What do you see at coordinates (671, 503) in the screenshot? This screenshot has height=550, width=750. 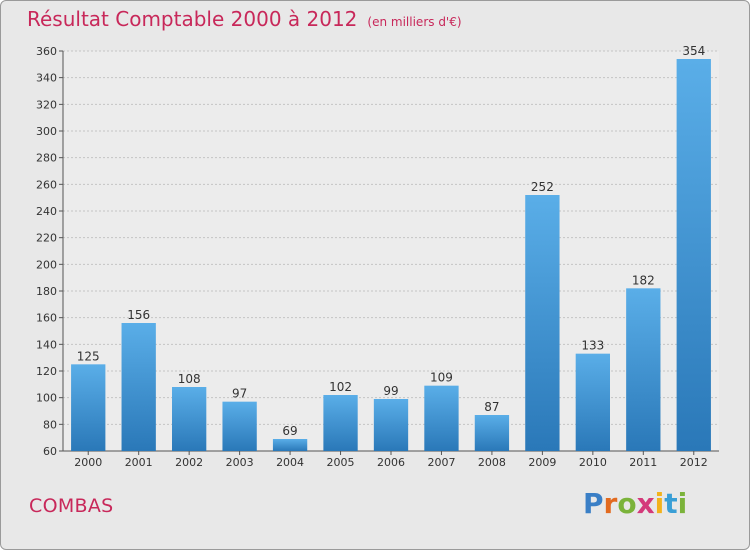 I see `logo-letter: t` at bounding box center [671, 503].